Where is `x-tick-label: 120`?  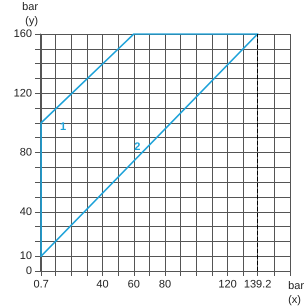 x-tick-label: 120 is located at coordinates (227, 284).